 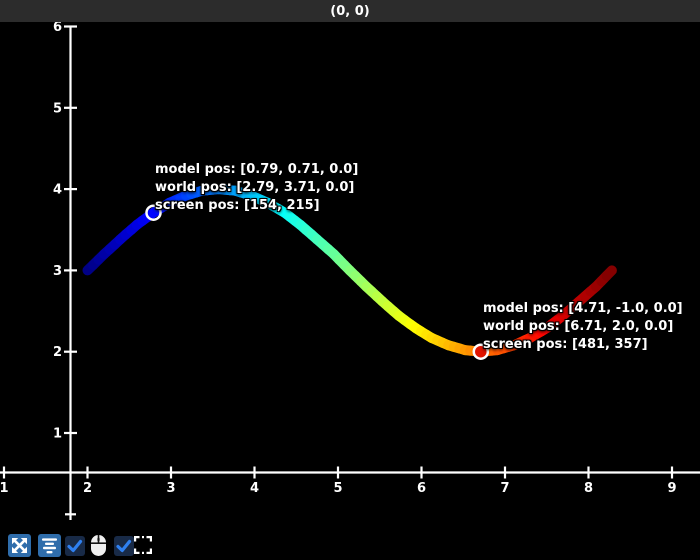 I want to click on fullscreen-corners-icon, so click(x=143, y=545).